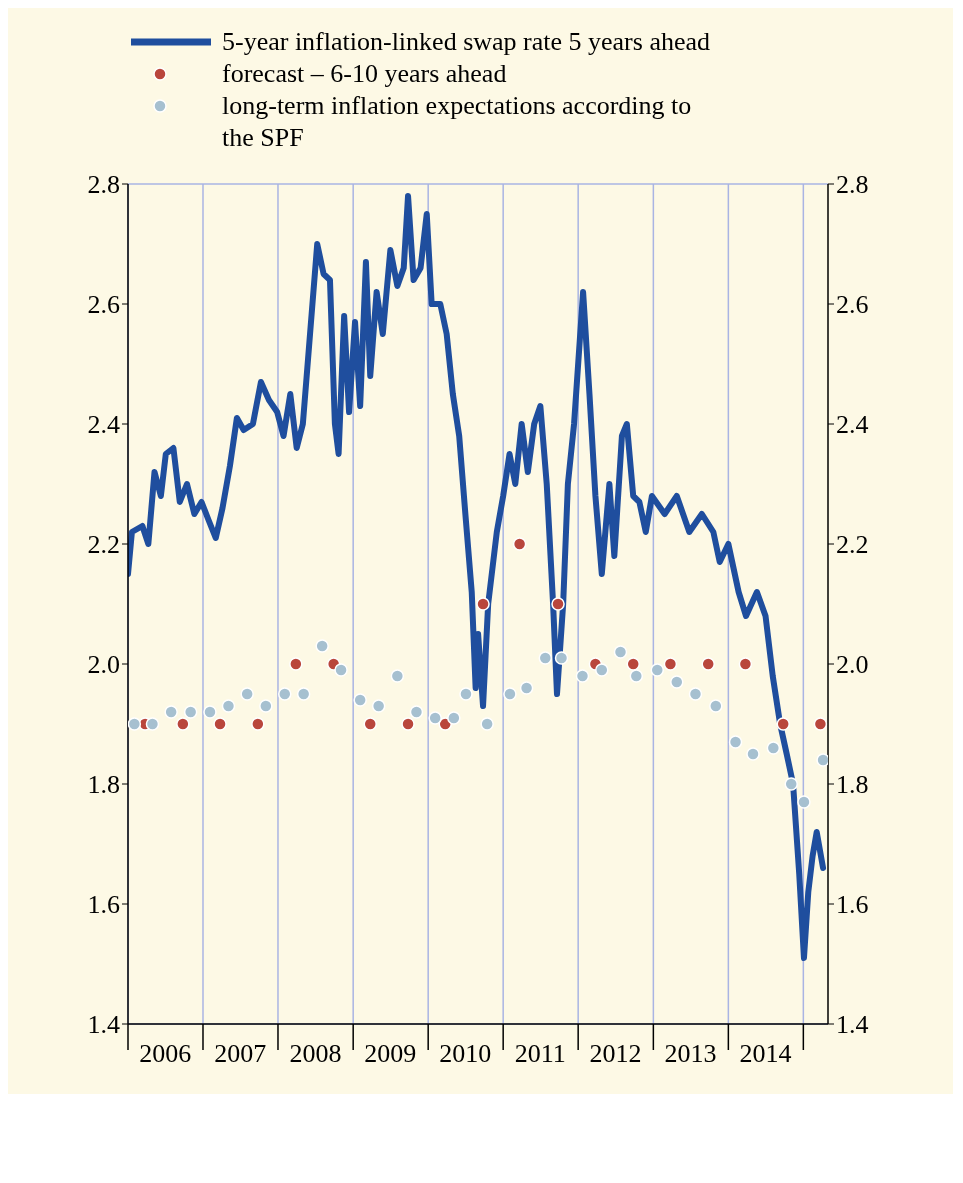 The height and width of the screenshot is (1183, 963). Describe the element at coordinates (165, 1053) in the screenshot. I see `x-tick-label: 2006` at that location.